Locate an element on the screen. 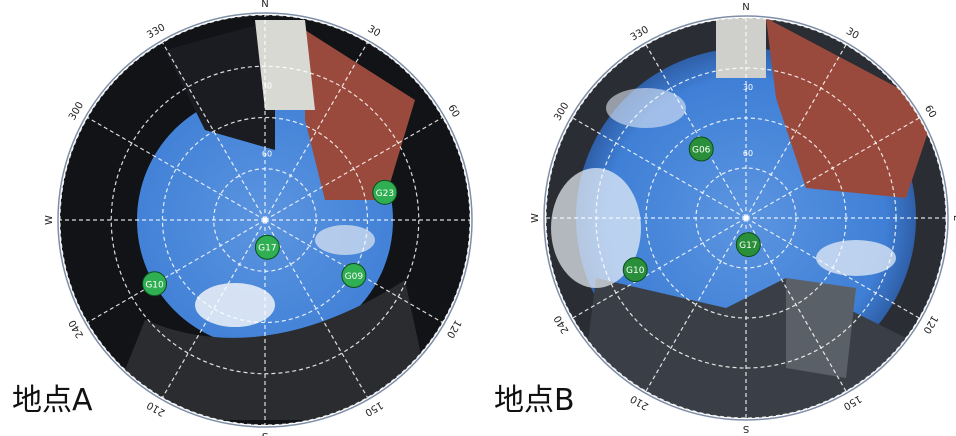 Image resolution: width=956 pixels, height=436 pixels. satellite-id: G23 is located at coordinates (385, 194).